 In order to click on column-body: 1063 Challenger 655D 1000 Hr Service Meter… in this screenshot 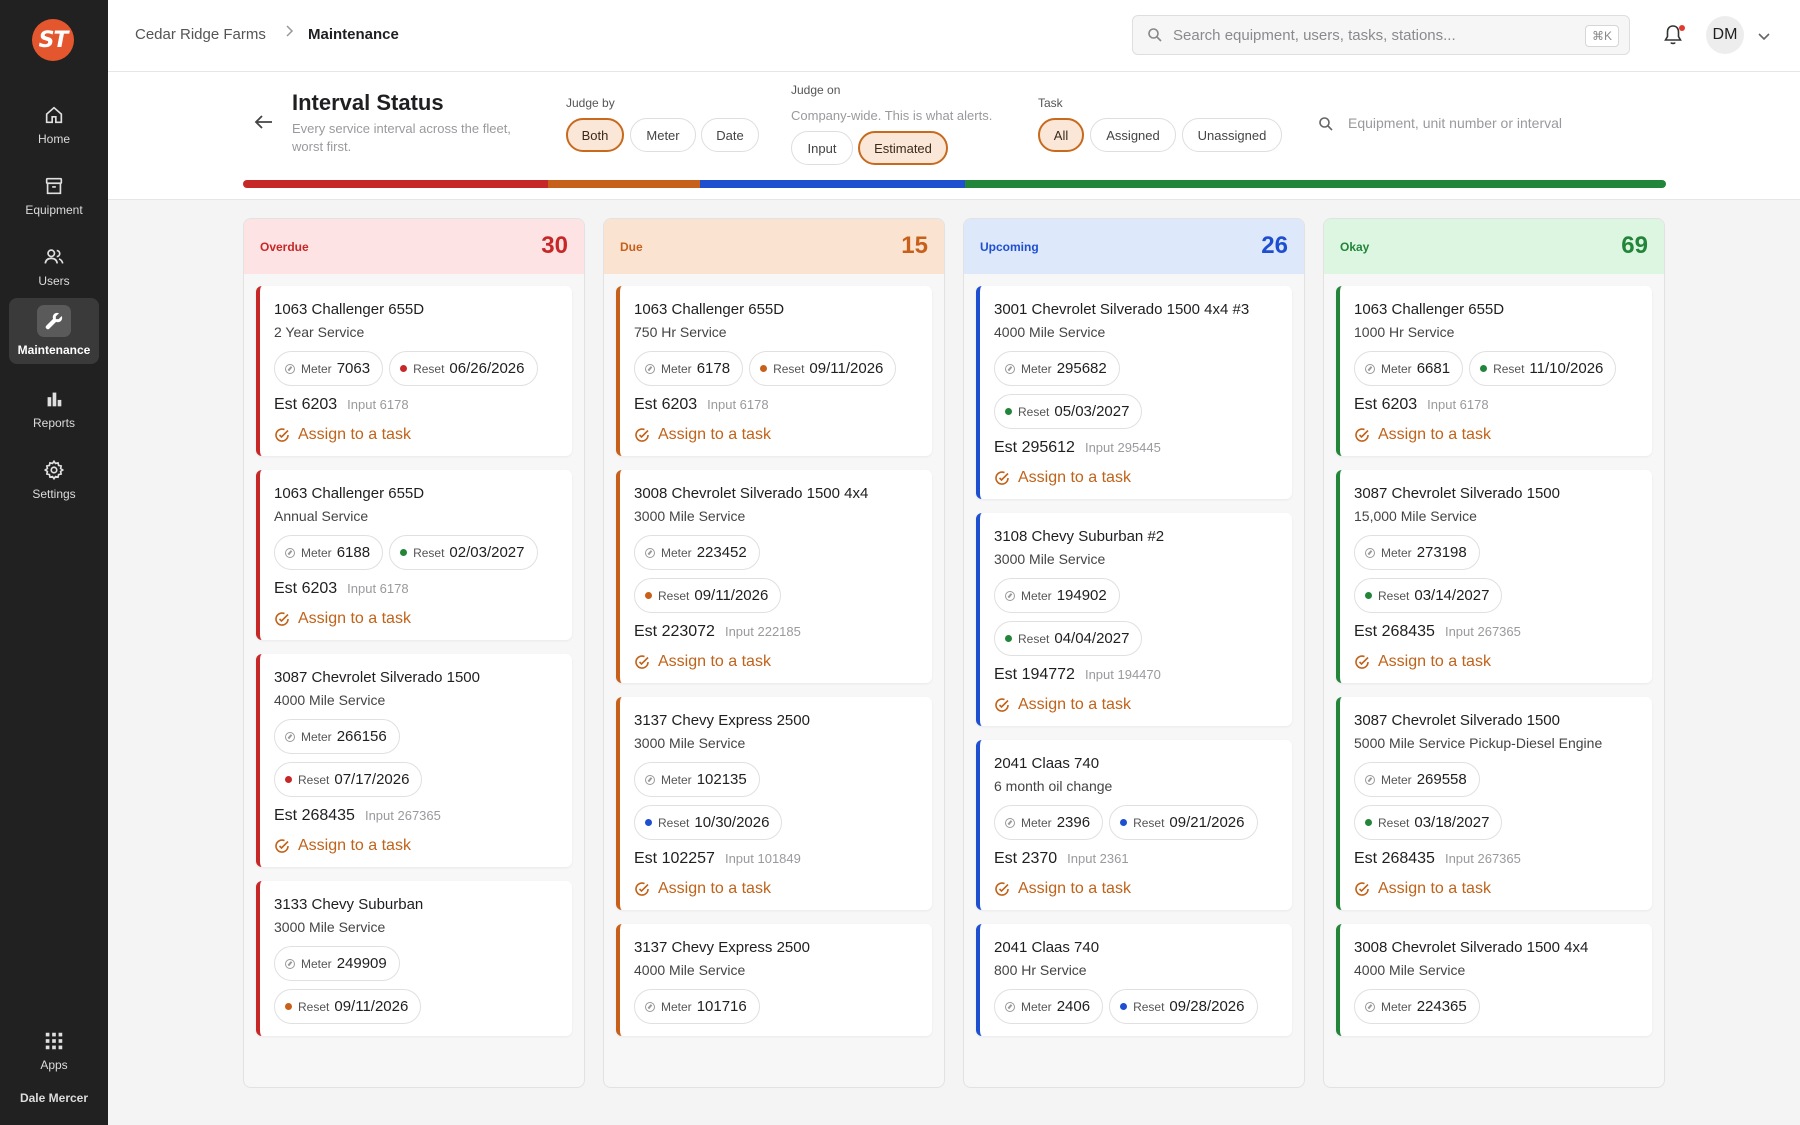, I will do `click(1494, 655)`.